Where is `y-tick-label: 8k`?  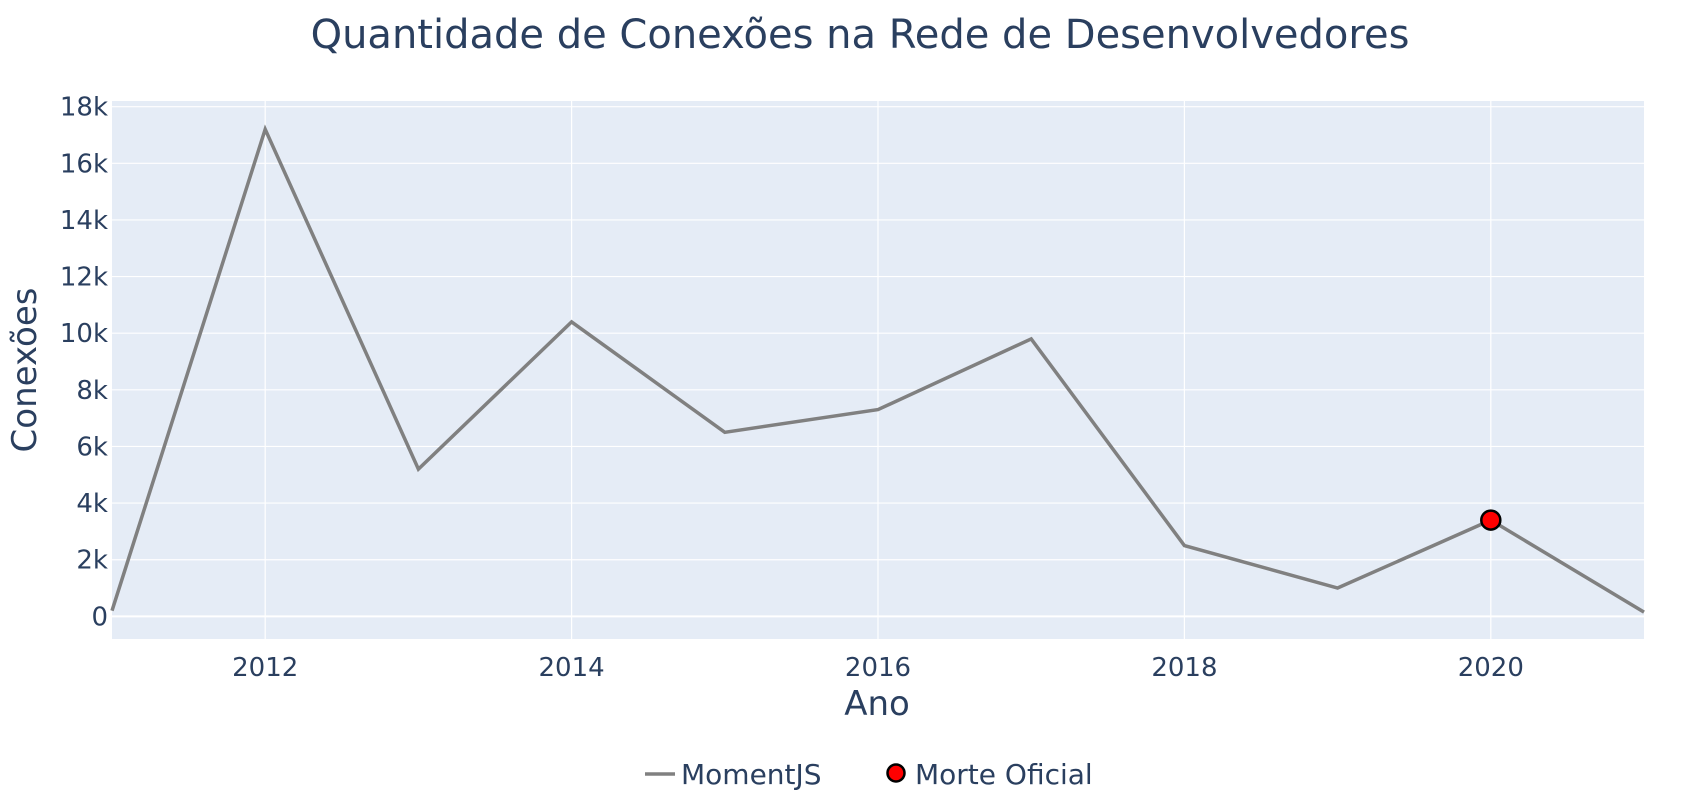
y-tick-label: 8k is located at coordinates (92, 391).